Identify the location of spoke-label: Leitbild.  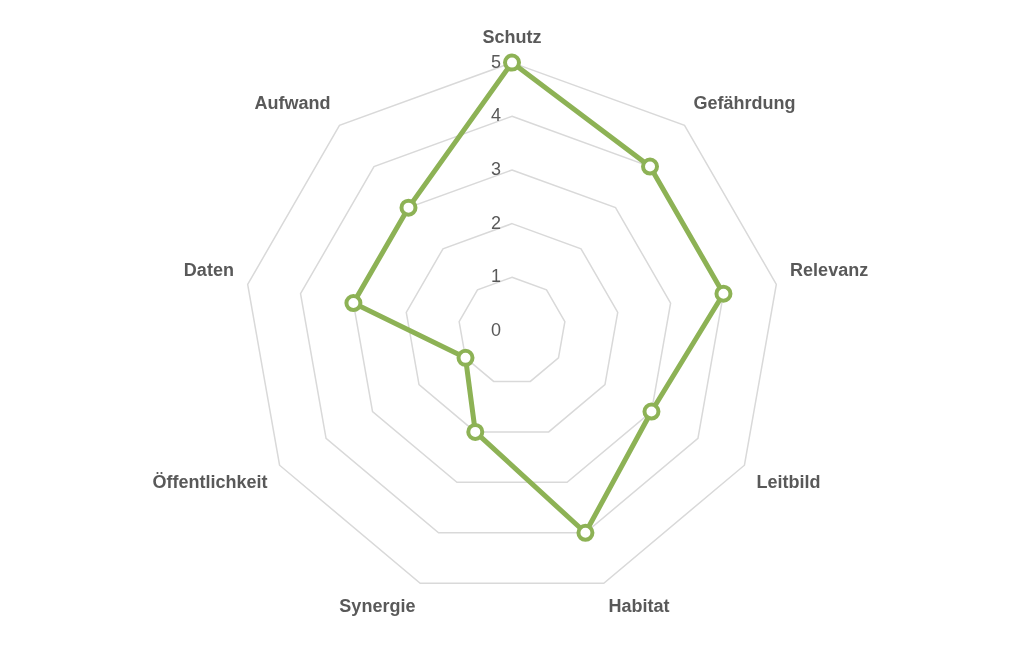
(788, 481).